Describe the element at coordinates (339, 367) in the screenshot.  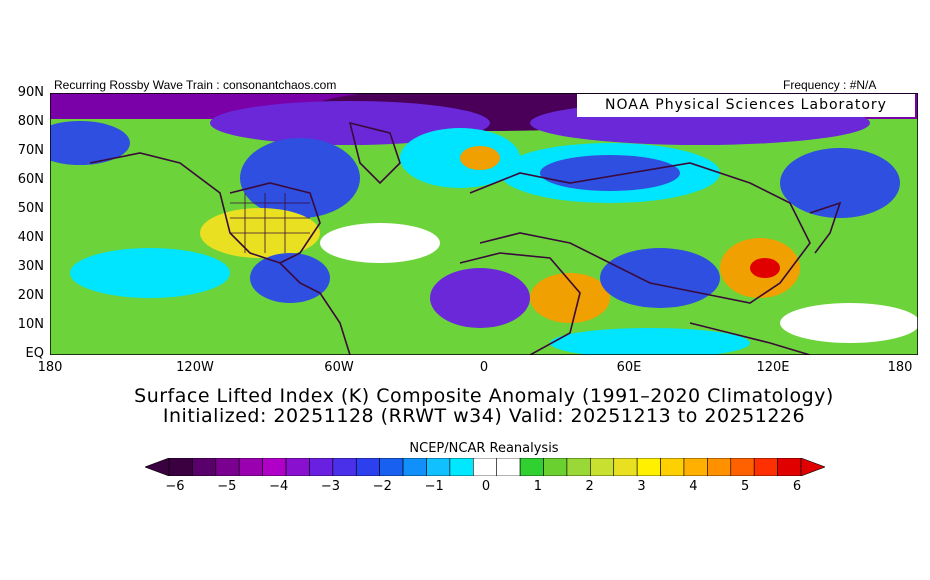
I see `lon-label: 60W` at that location.